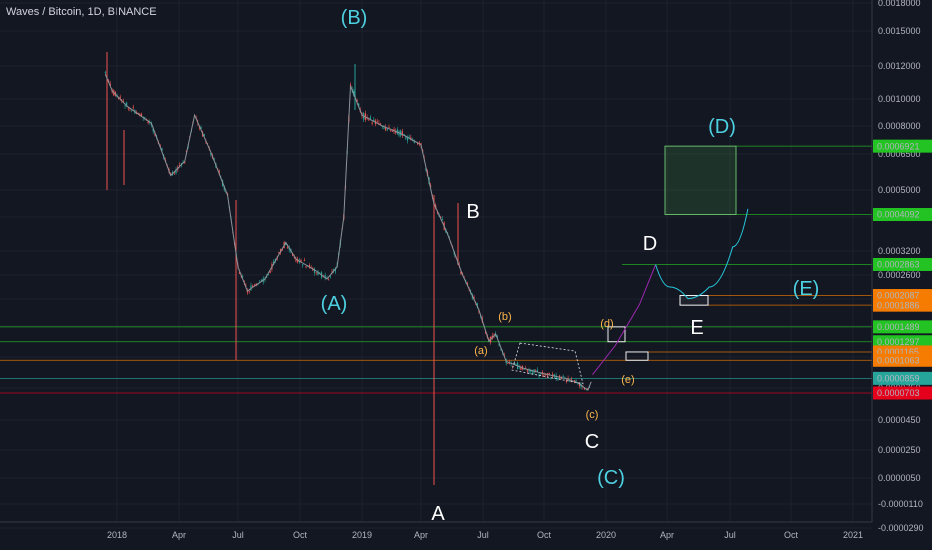  I want to click on projection-path, so click(624, 320).